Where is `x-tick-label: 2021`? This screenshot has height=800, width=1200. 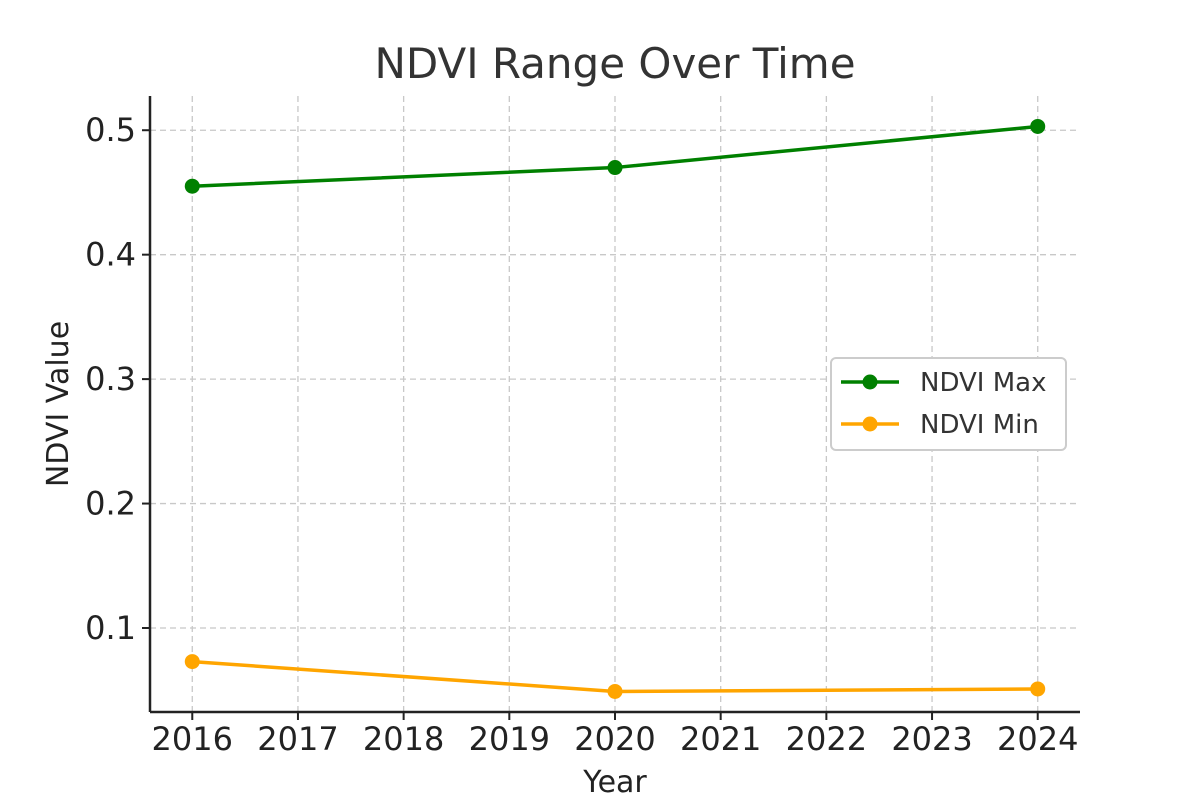 x-tick-label: 2021 is located at coordinates (720, 739).